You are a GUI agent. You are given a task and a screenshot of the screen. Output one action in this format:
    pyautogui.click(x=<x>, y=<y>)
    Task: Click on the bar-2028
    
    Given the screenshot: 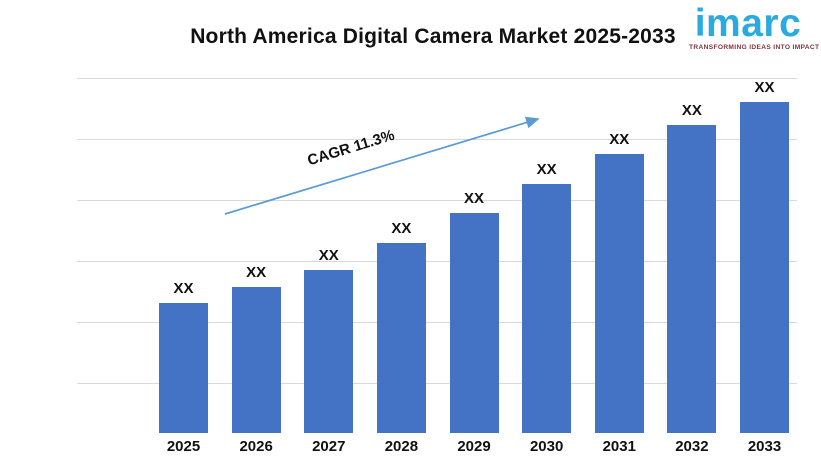 What is the action you would take?
    pyautogui.click(x=401, y=338)
    